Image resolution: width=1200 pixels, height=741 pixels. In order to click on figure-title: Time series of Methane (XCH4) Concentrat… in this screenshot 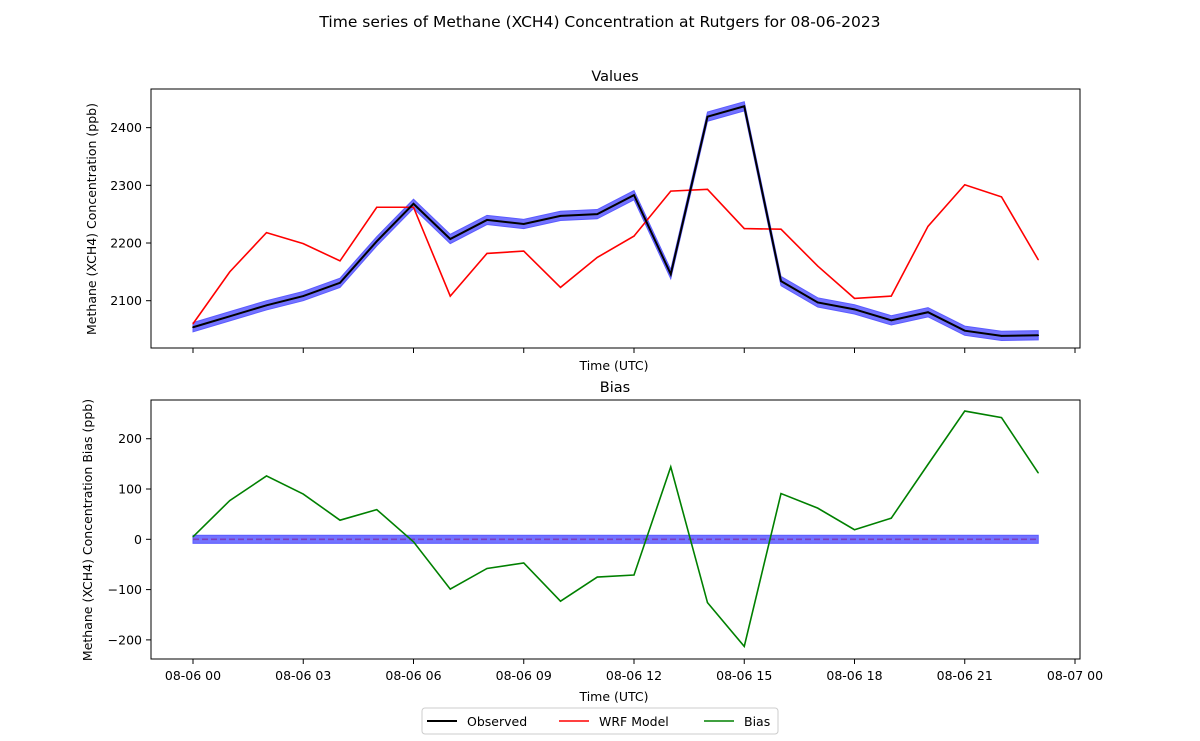, I will do `click(599, 22)`.